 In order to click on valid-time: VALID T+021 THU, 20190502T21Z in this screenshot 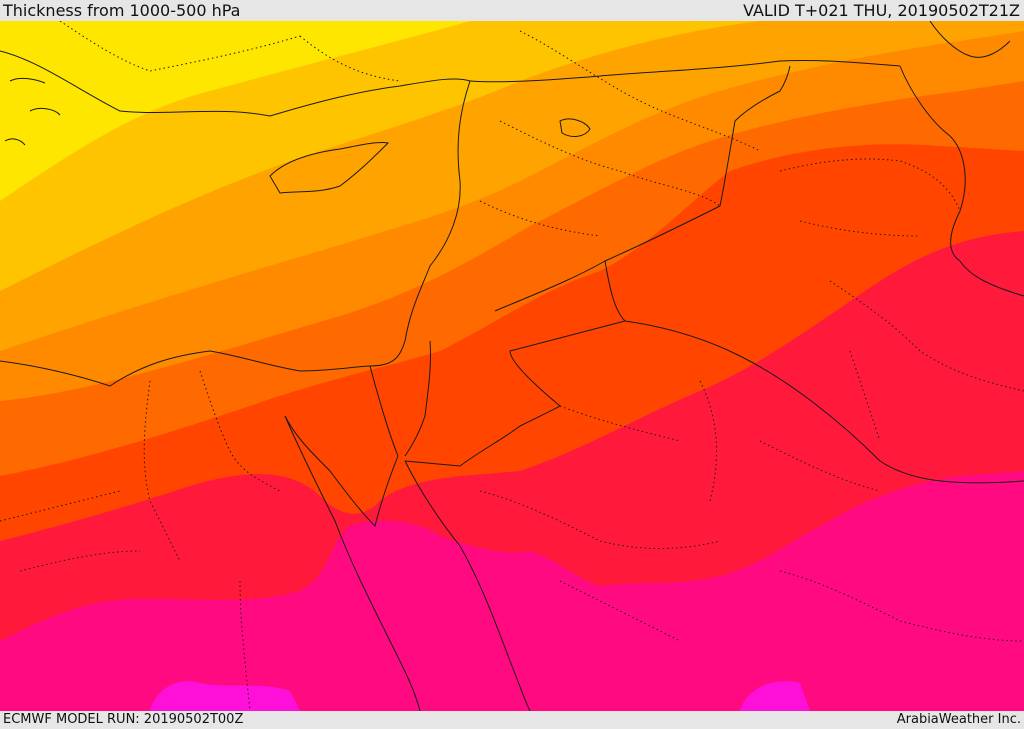, I will do `click(881, 10)`.